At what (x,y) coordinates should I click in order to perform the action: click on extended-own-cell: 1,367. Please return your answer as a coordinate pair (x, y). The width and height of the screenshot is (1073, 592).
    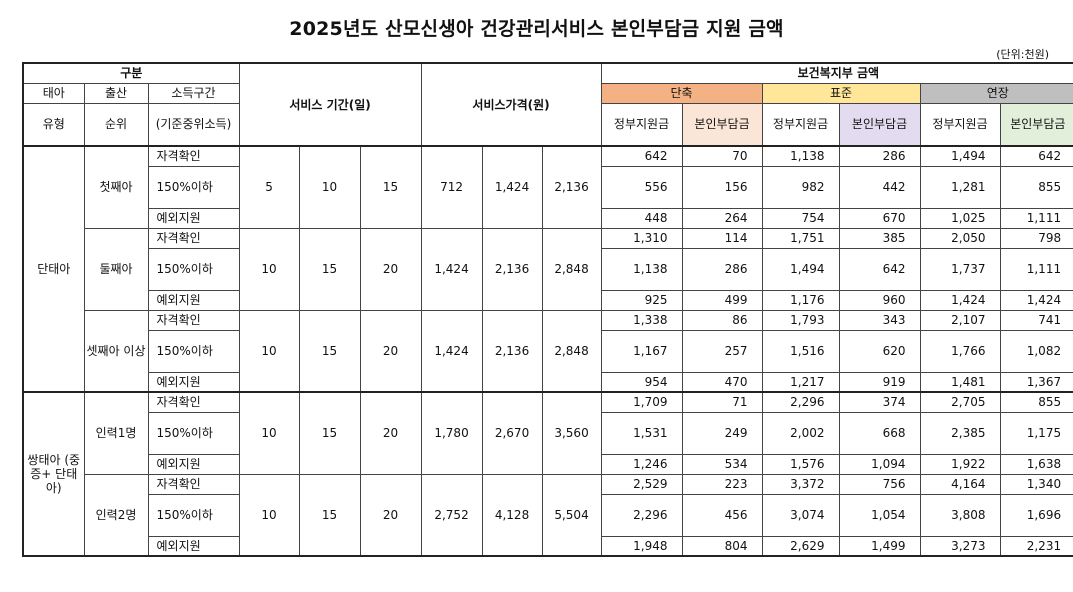
    Looking at the image, I should click on (1036, 382).